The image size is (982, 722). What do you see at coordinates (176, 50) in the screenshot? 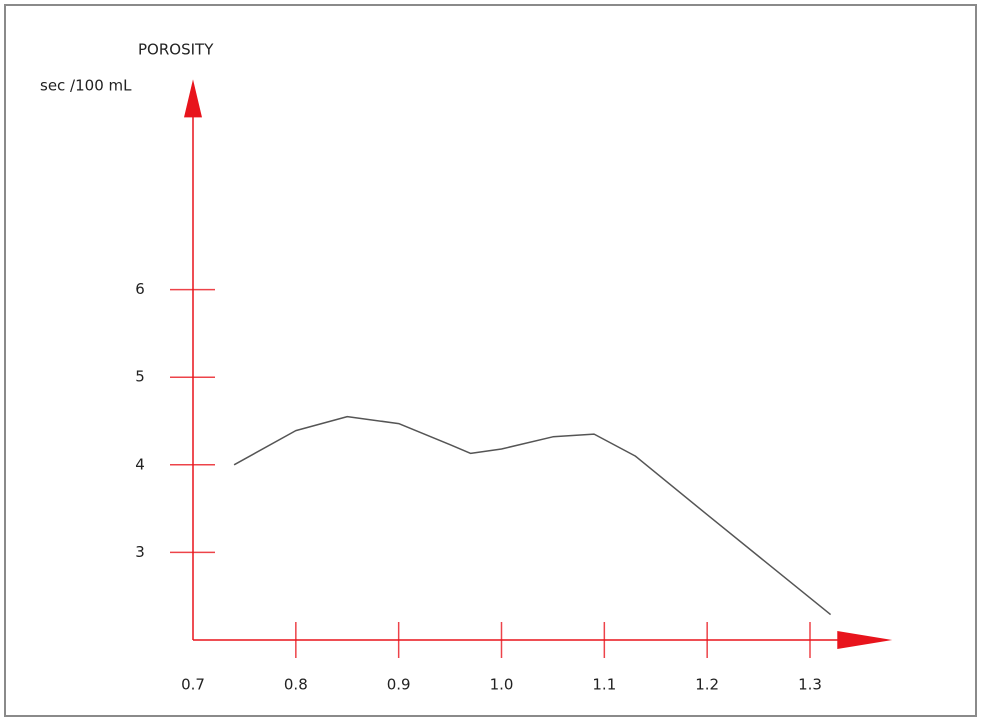
I see `y-axis-title: POROSITY` at bounding box center [176, 50].